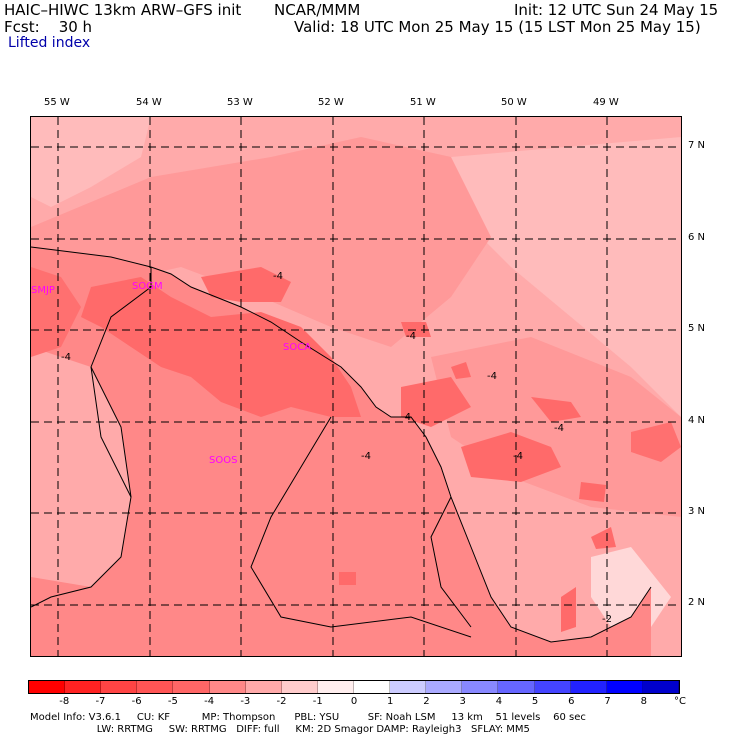  What do you see at coordinates (697, 328) in the screenshot?
I see `lat-label: 5 N` at bounding box center [697, 328].